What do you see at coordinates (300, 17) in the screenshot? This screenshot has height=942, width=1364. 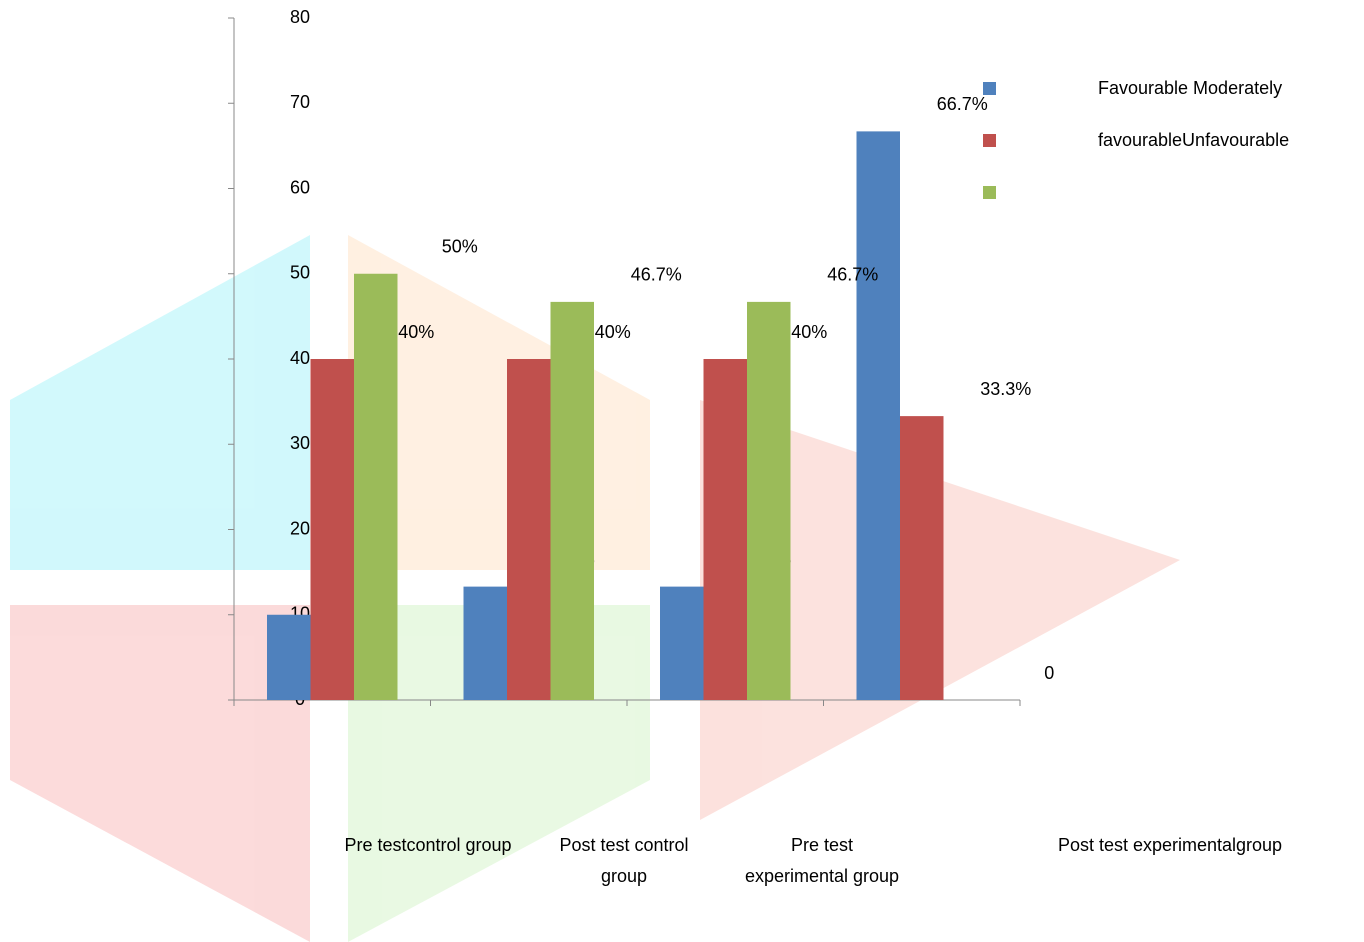 I see `y-tick-label: 80` at bounding box center [300, 17].